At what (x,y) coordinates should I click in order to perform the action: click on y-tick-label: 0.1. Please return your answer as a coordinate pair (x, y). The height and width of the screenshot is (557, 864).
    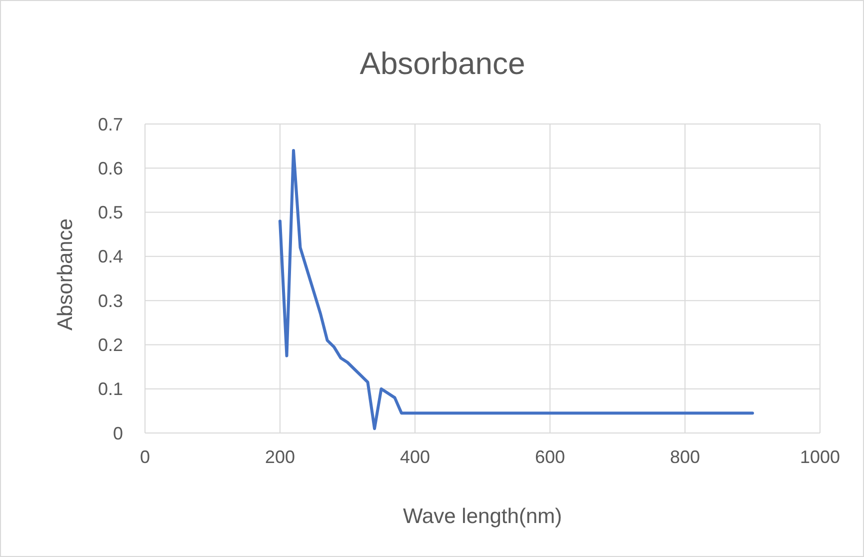
    Looking at the image, I should click on (110, 389).